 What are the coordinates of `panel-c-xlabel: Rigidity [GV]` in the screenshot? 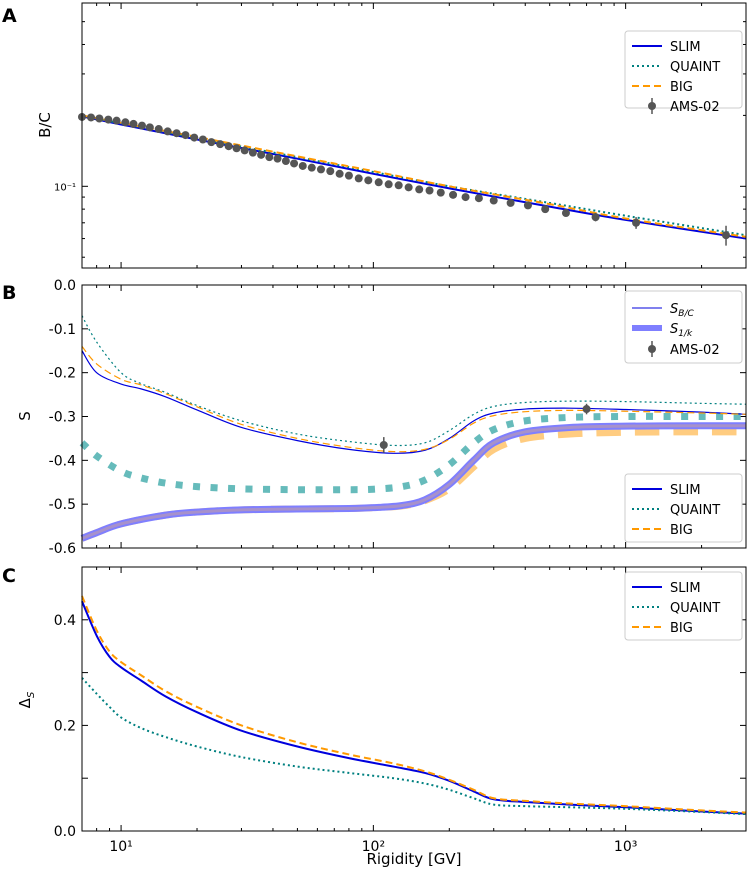 It's located at (413, 859).